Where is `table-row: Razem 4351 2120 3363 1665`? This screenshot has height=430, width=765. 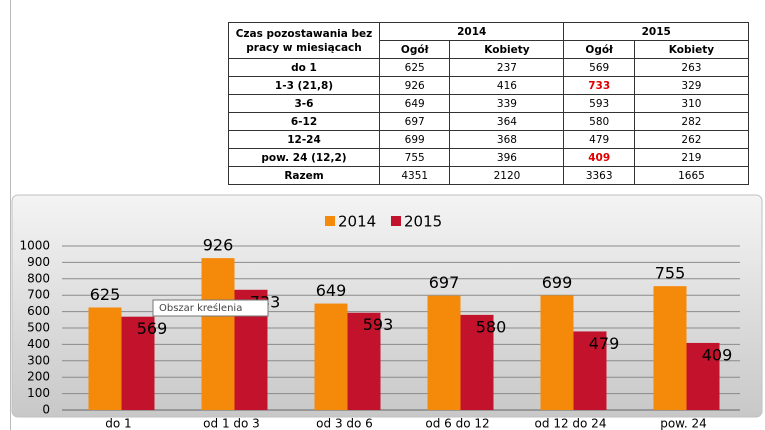 table-row: Razem 4351 2120 3363 1665 is located at coordinates (489, 175).